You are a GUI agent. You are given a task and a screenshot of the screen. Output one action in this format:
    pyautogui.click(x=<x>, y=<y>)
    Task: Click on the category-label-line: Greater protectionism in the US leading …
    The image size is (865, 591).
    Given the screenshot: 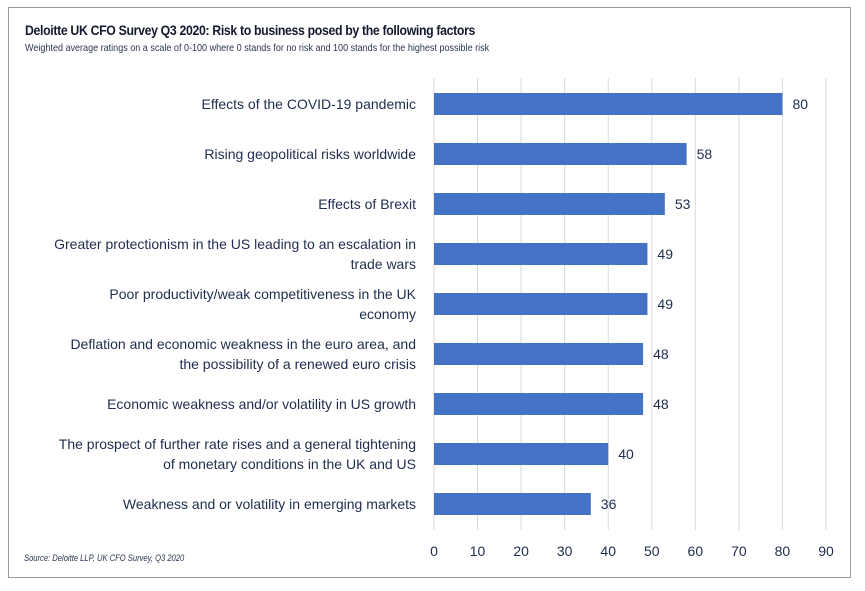 What is the action you would take?
    pyautogui.click(x=235, y=244)
    